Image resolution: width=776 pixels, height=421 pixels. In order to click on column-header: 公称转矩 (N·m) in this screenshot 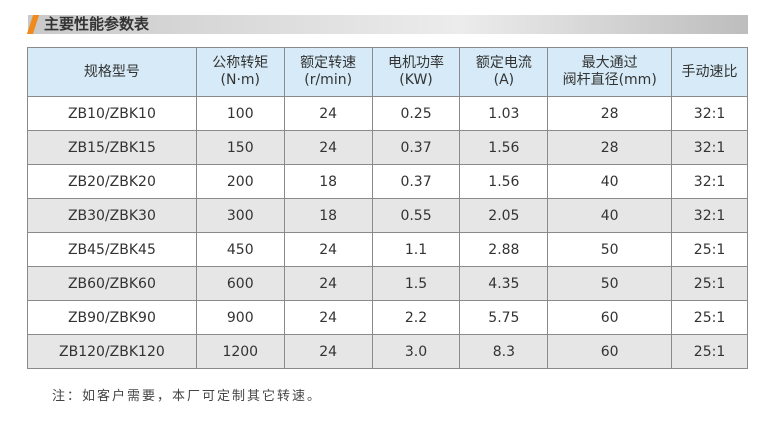, I will do `click(240, 72)`.